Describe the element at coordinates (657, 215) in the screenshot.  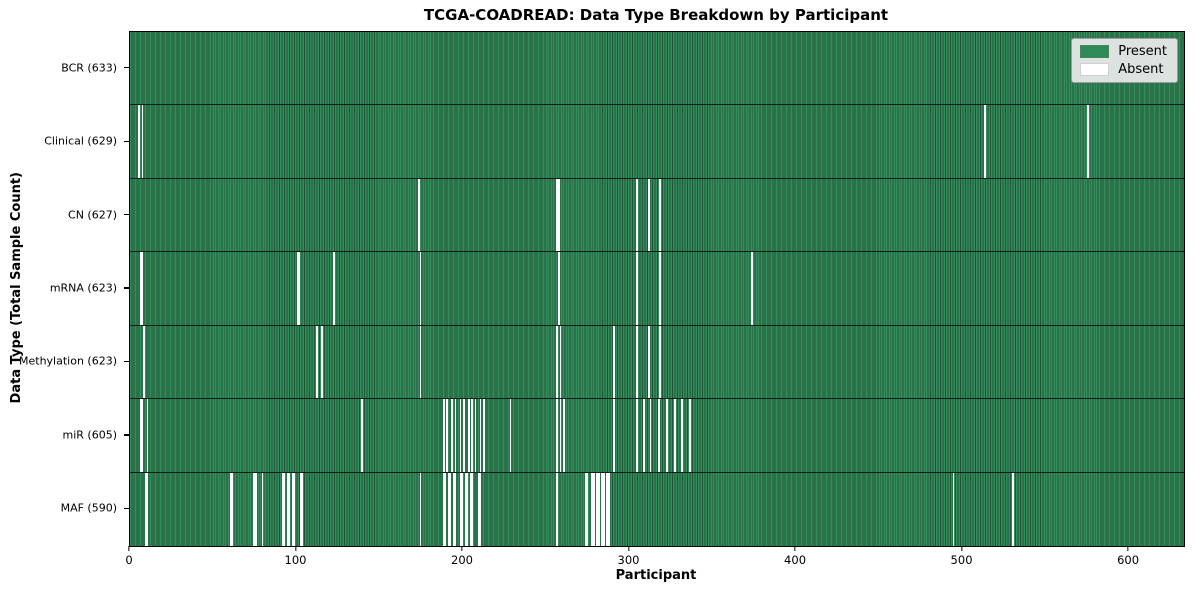
I see `heatmap-row-CN` at that location.